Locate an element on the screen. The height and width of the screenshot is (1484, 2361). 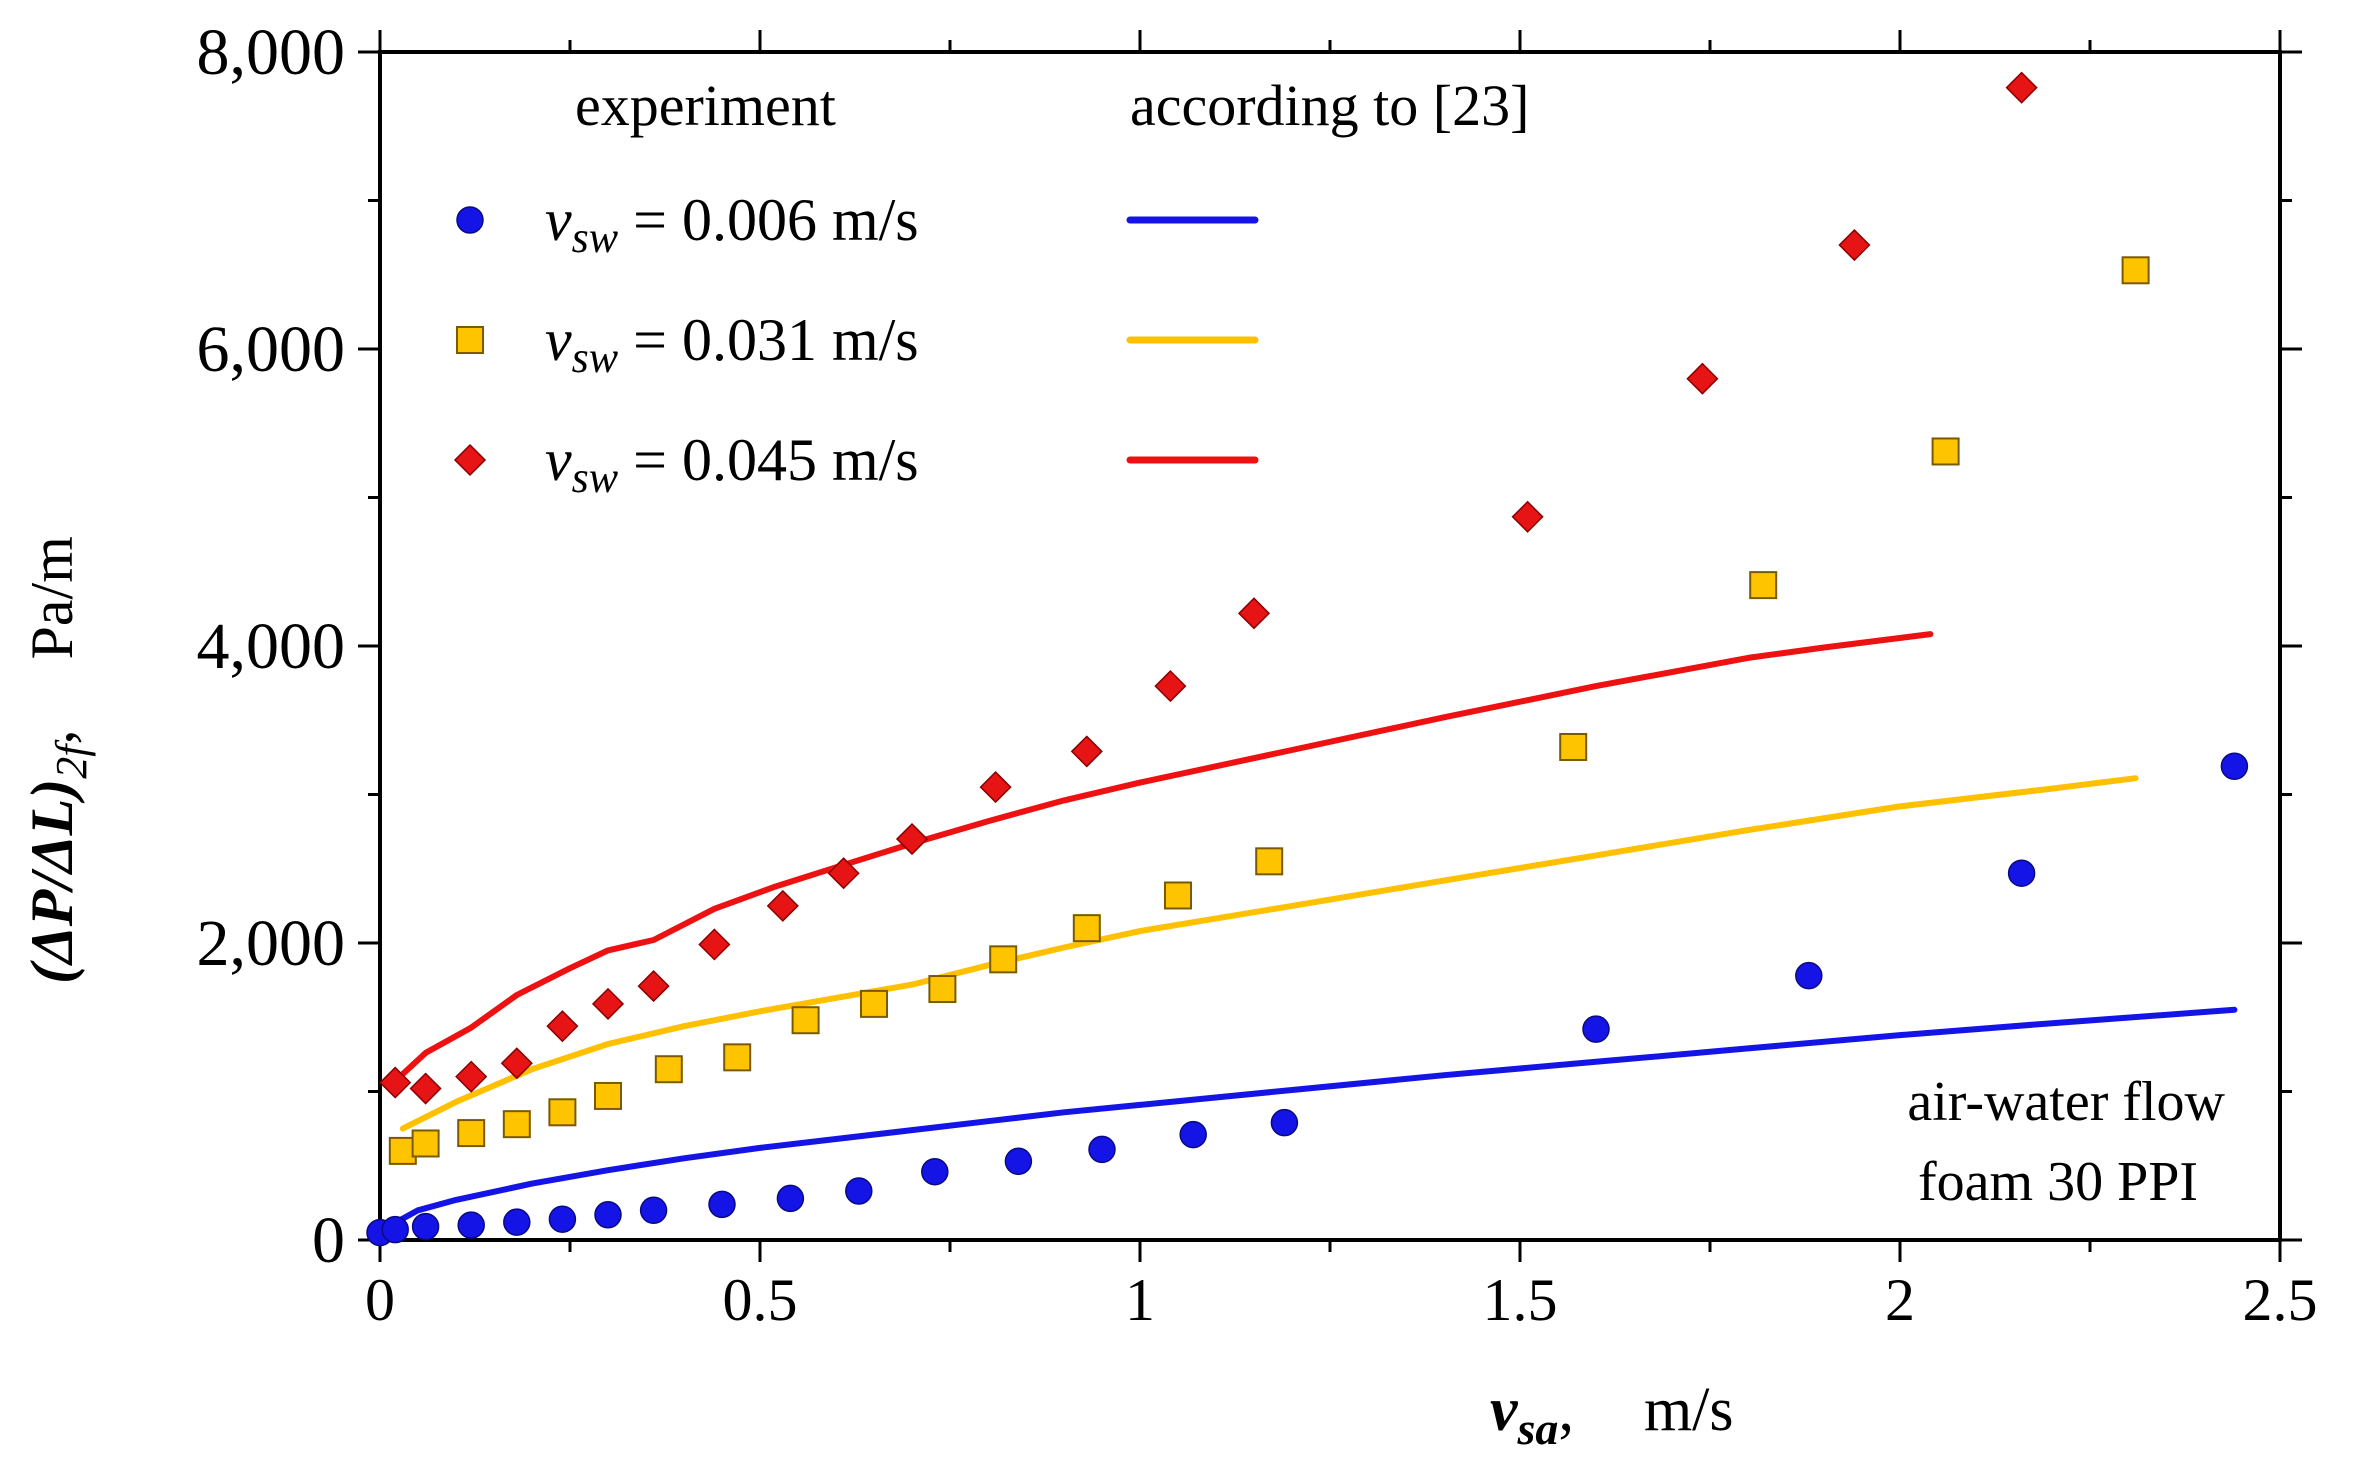
x-tick-label: 0.5 is located at coordinates (760, 1300).